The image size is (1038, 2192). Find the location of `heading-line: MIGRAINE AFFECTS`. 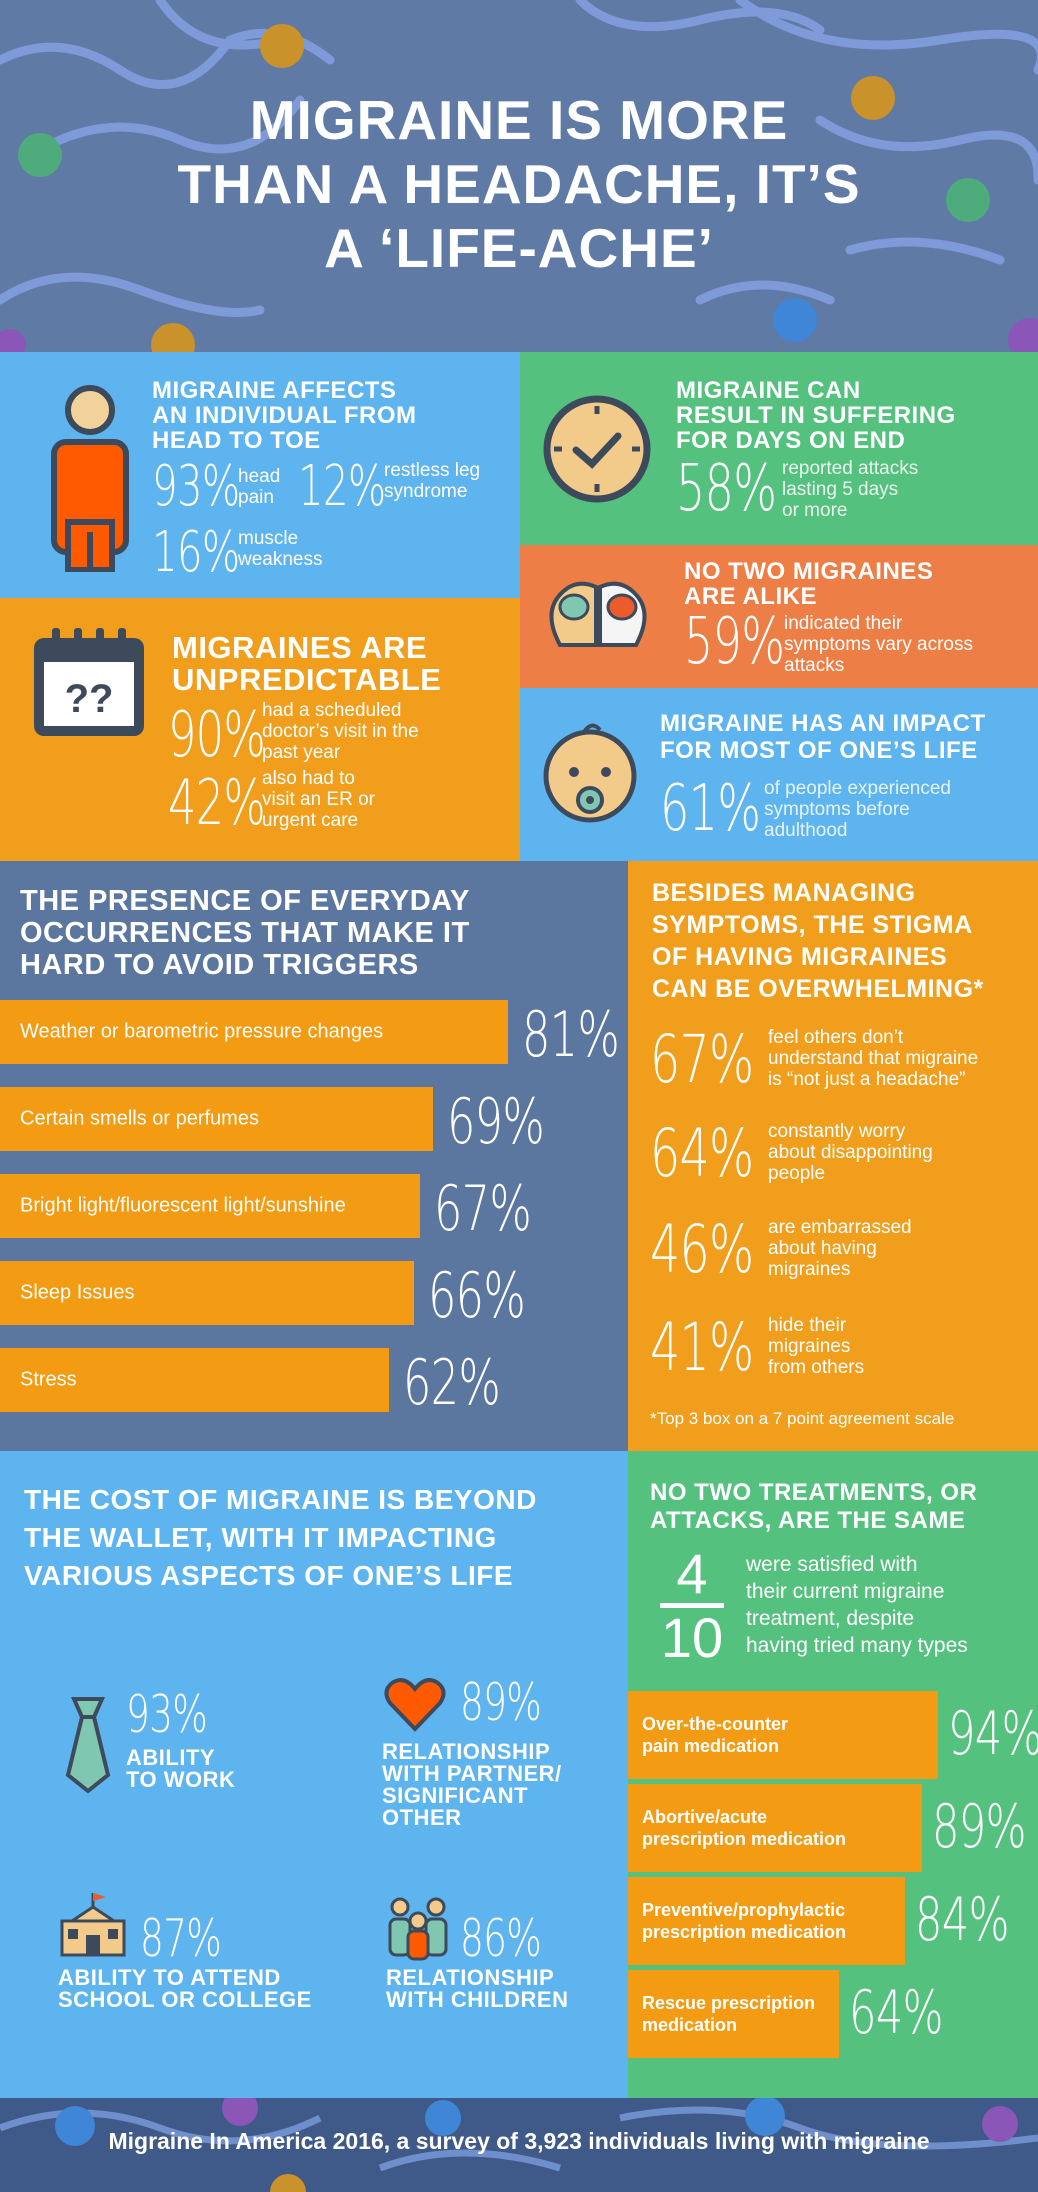

heading-line: MIGRAINE AFFECTS is located at coordinates (274, 390).